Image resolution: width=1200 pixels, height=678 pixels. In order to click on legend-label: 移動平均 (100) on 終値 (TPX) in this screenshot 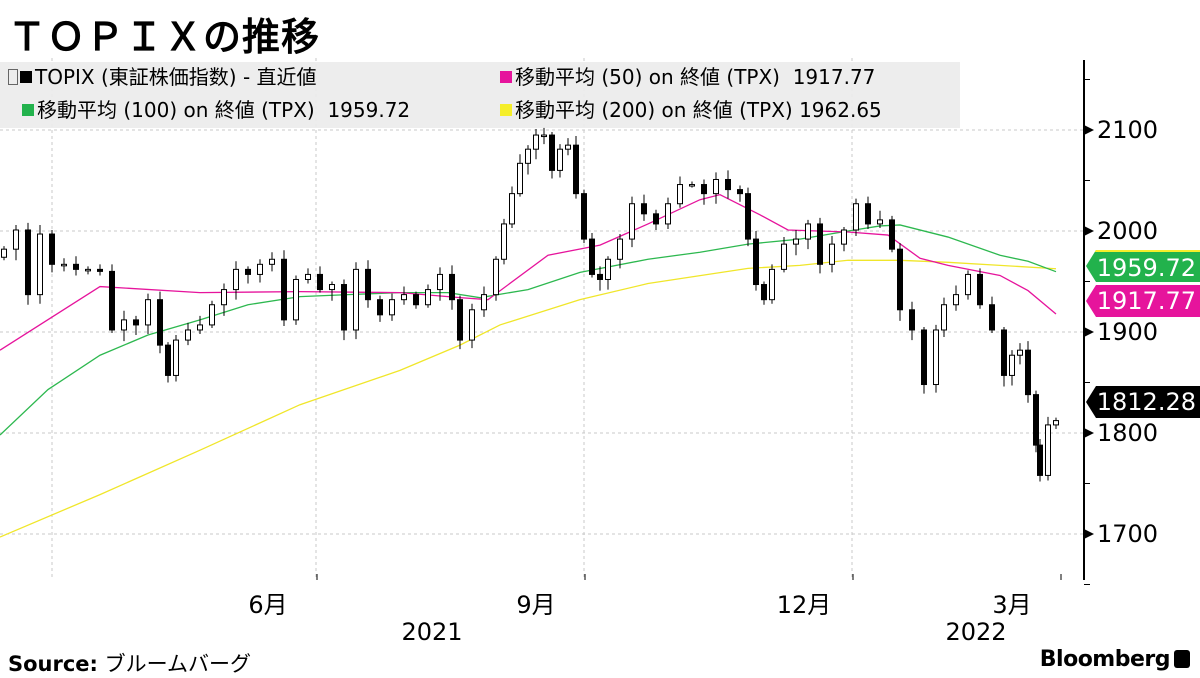, I will do `click(176, 110)`.